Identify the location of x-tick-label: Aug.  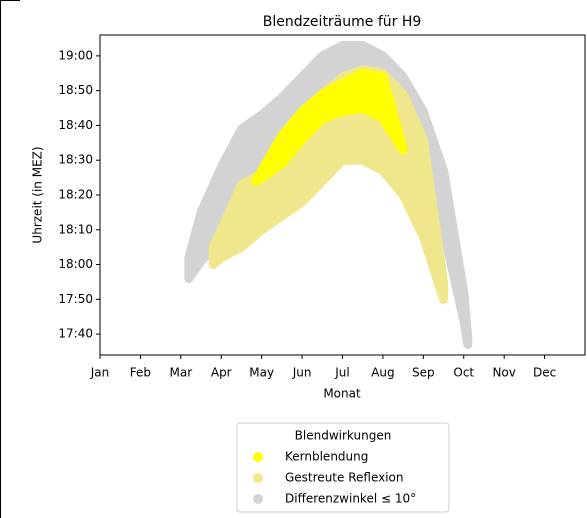
(382, 373).